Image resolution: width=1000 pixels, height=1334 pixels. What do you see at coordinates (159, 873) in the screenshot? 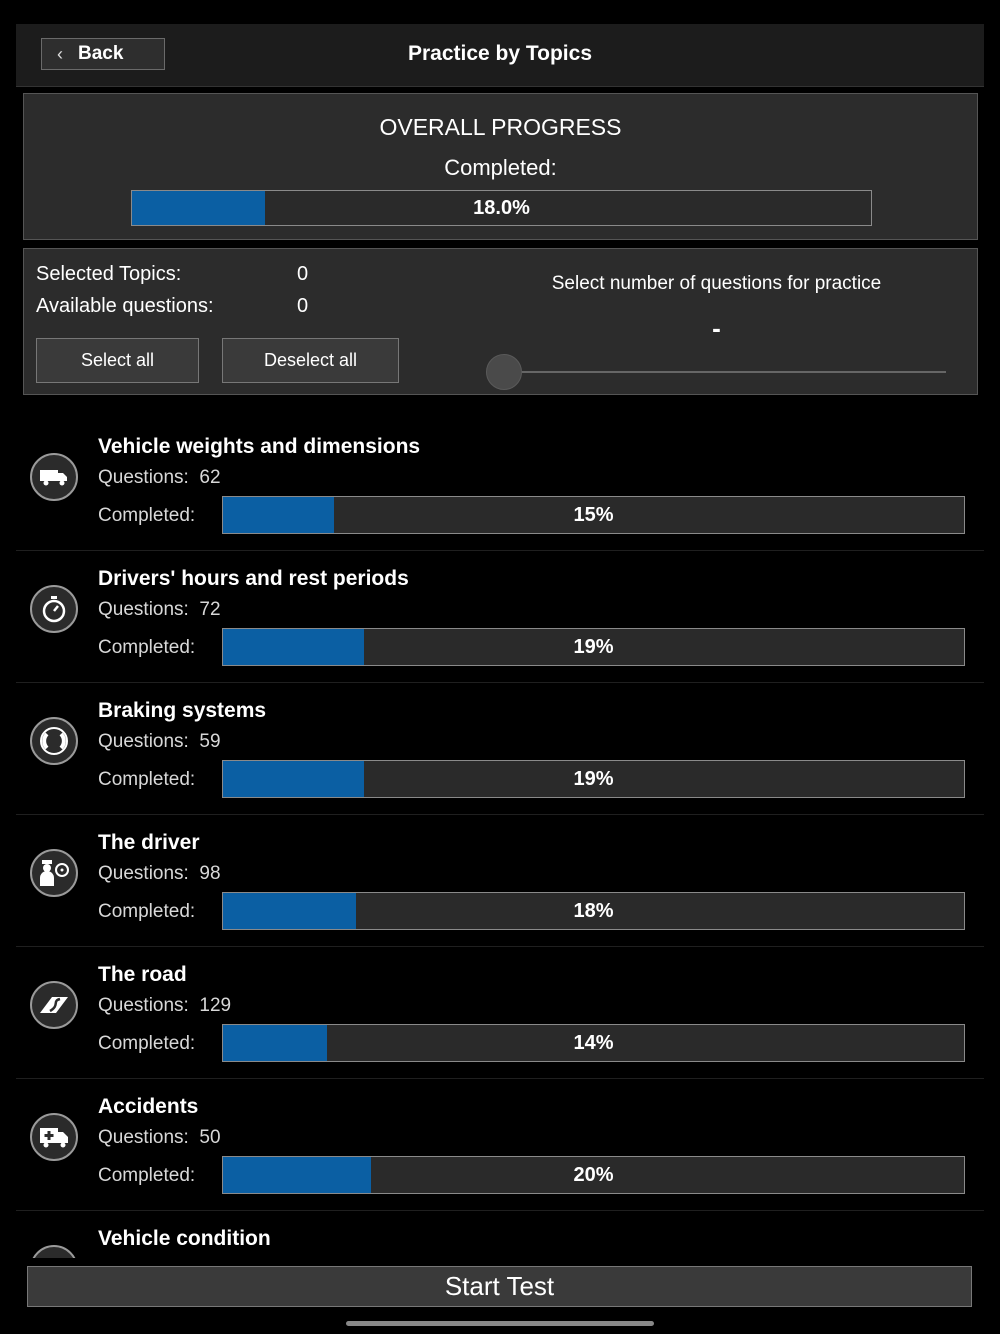
I see `topic-questions: Questions: 98` at bounding box center [159, 873].